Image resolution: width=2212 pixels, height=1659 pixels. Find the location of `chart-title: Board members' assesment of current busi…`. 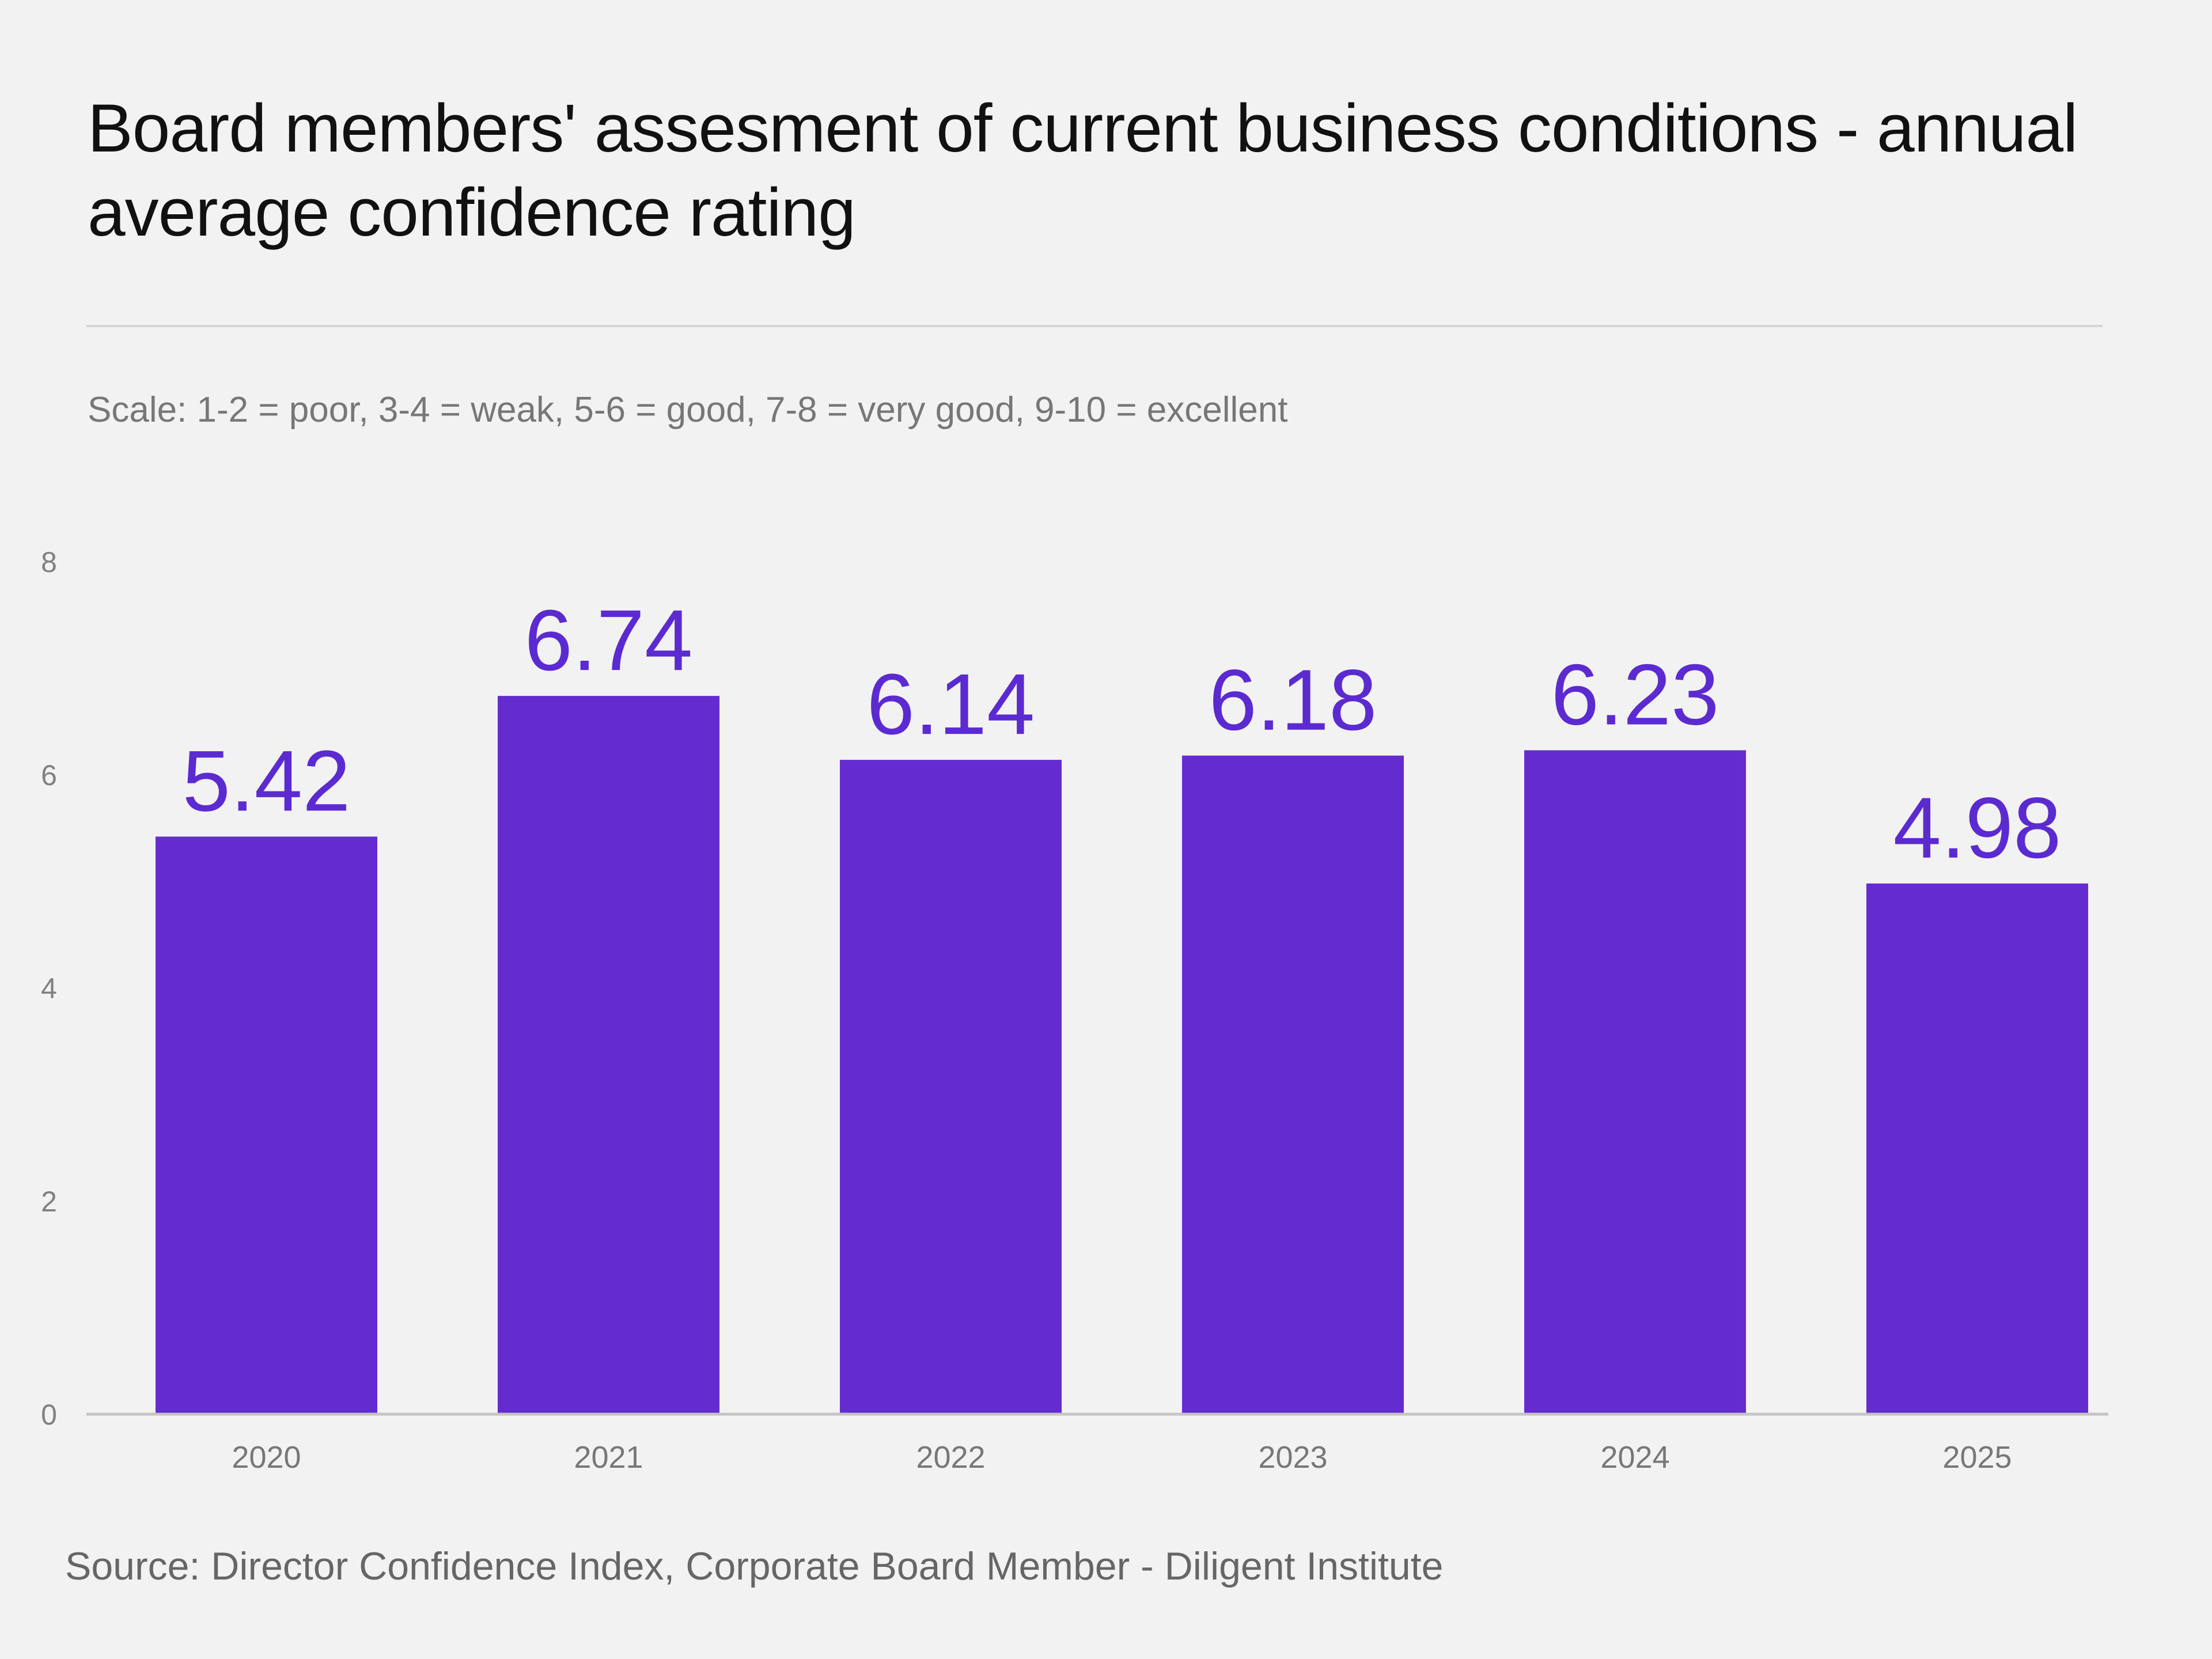

chart-title: Board members' assesment of current busi… is located at coordinates (1083, 170).